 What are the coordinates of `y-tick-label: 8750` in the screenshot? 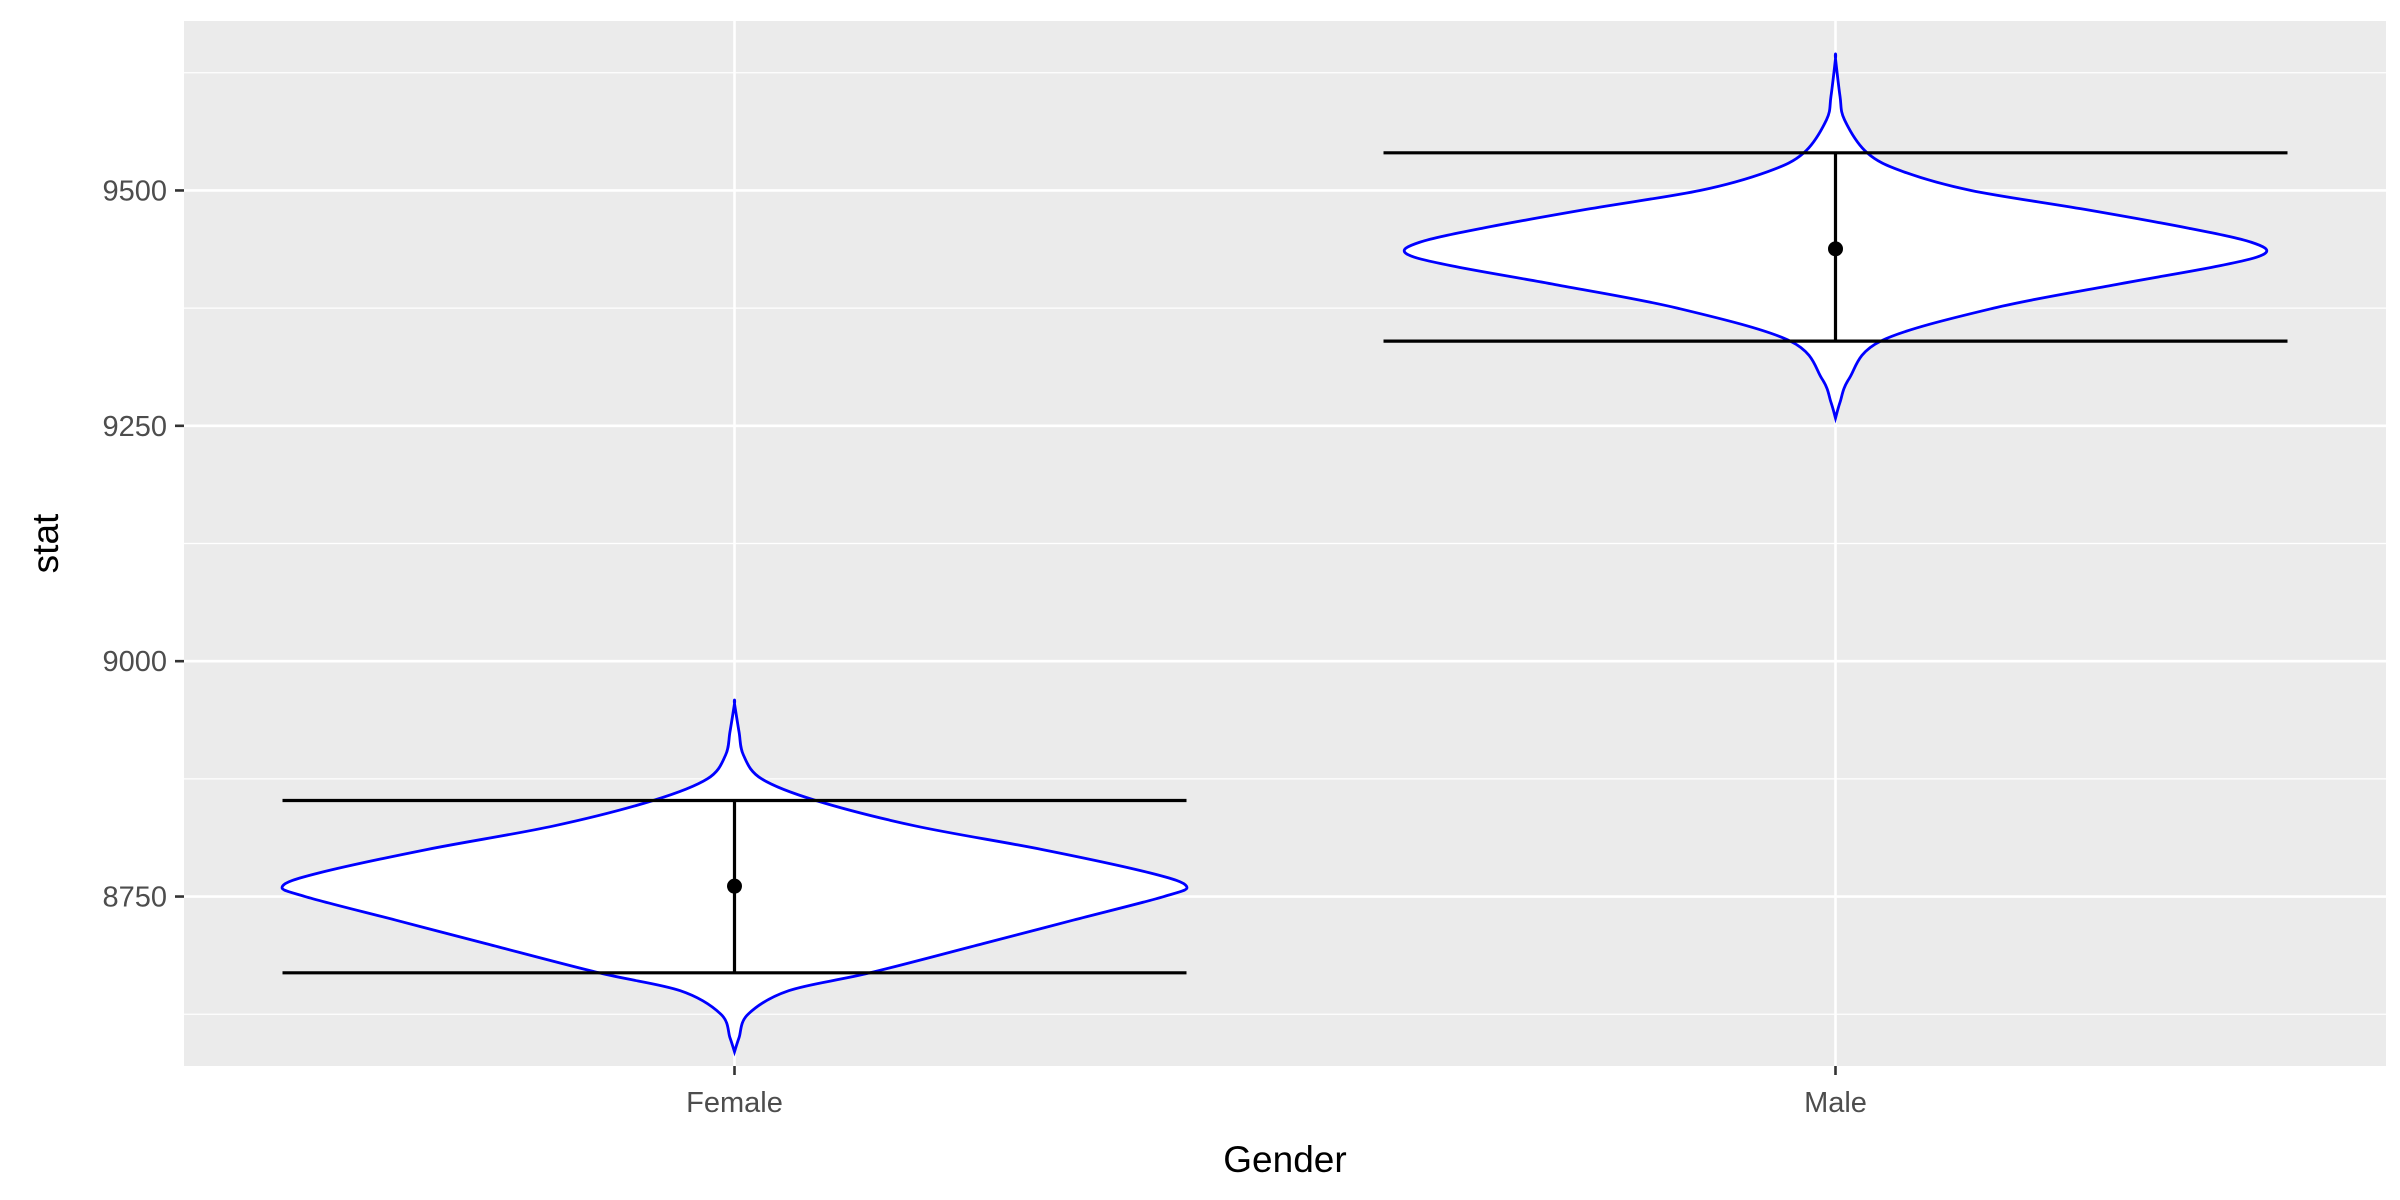 It's located at (134, 898).